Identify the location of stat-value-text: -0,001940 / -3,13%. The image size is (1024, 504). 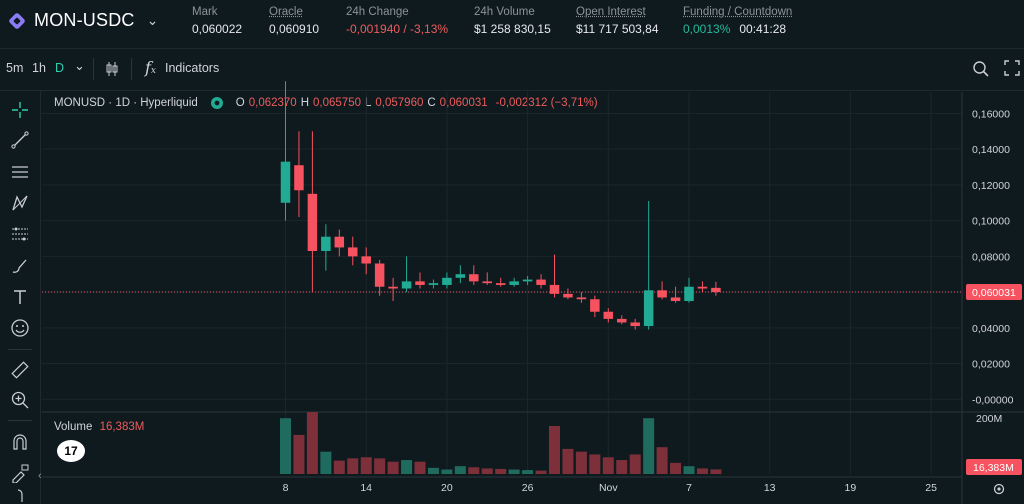
(397, 29).